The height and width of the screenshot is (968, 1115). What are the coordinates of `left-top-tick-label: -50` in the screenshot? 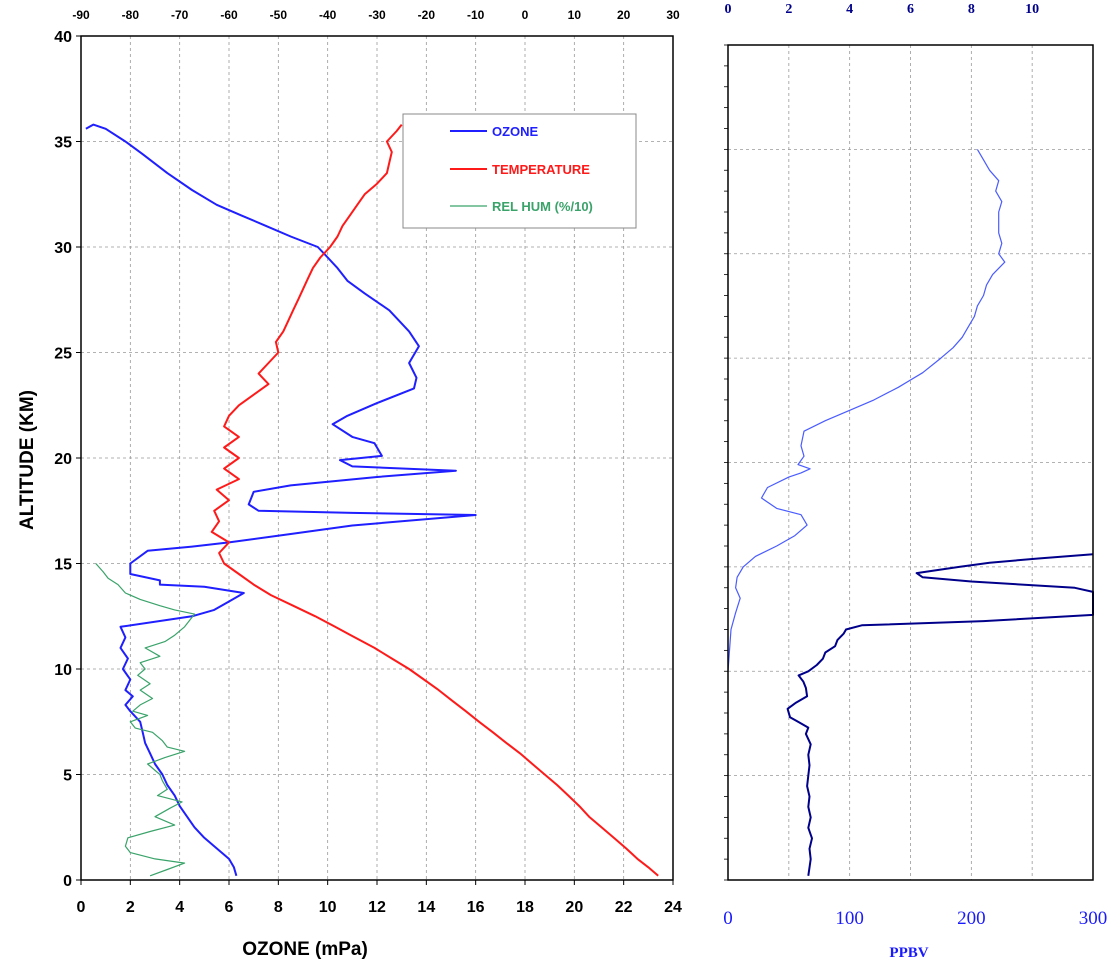 It's located at (279, 15).